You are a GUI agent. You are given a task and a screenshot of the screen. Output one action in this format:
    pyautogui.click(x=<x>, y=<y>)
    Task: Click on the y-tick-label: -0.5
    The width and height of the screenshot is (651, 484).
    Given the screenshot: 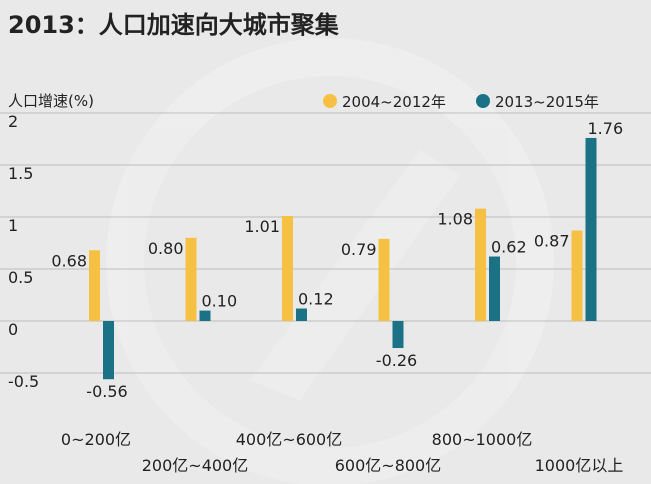 What is the action you would take?
    pyautogui.click(x=23, y=381)
    